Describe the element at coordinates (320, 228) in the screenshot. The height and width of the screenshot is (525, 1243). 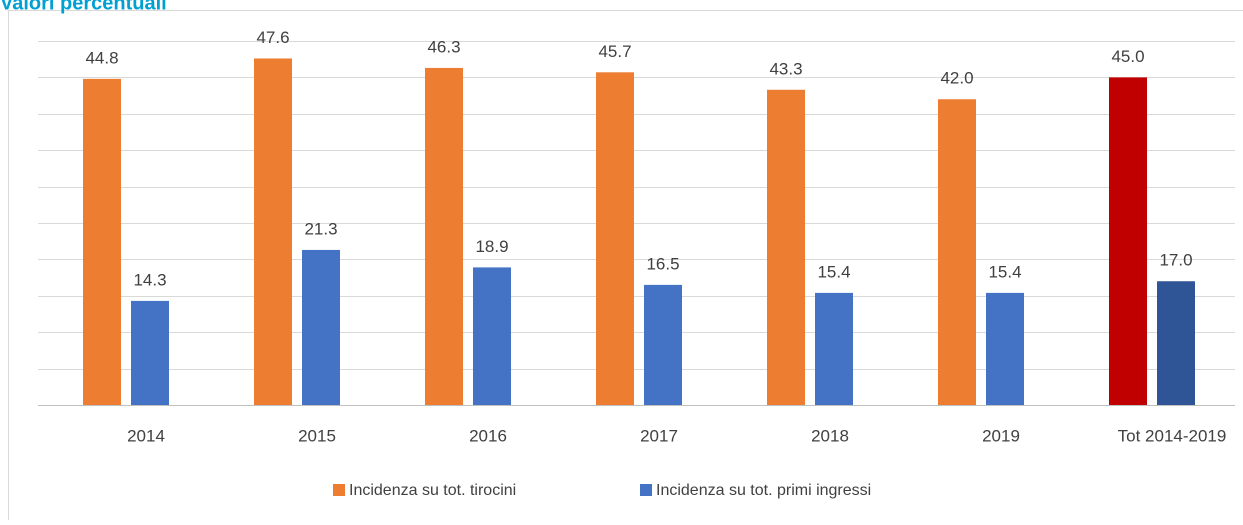
I see `data-label: 21.3` at that location.